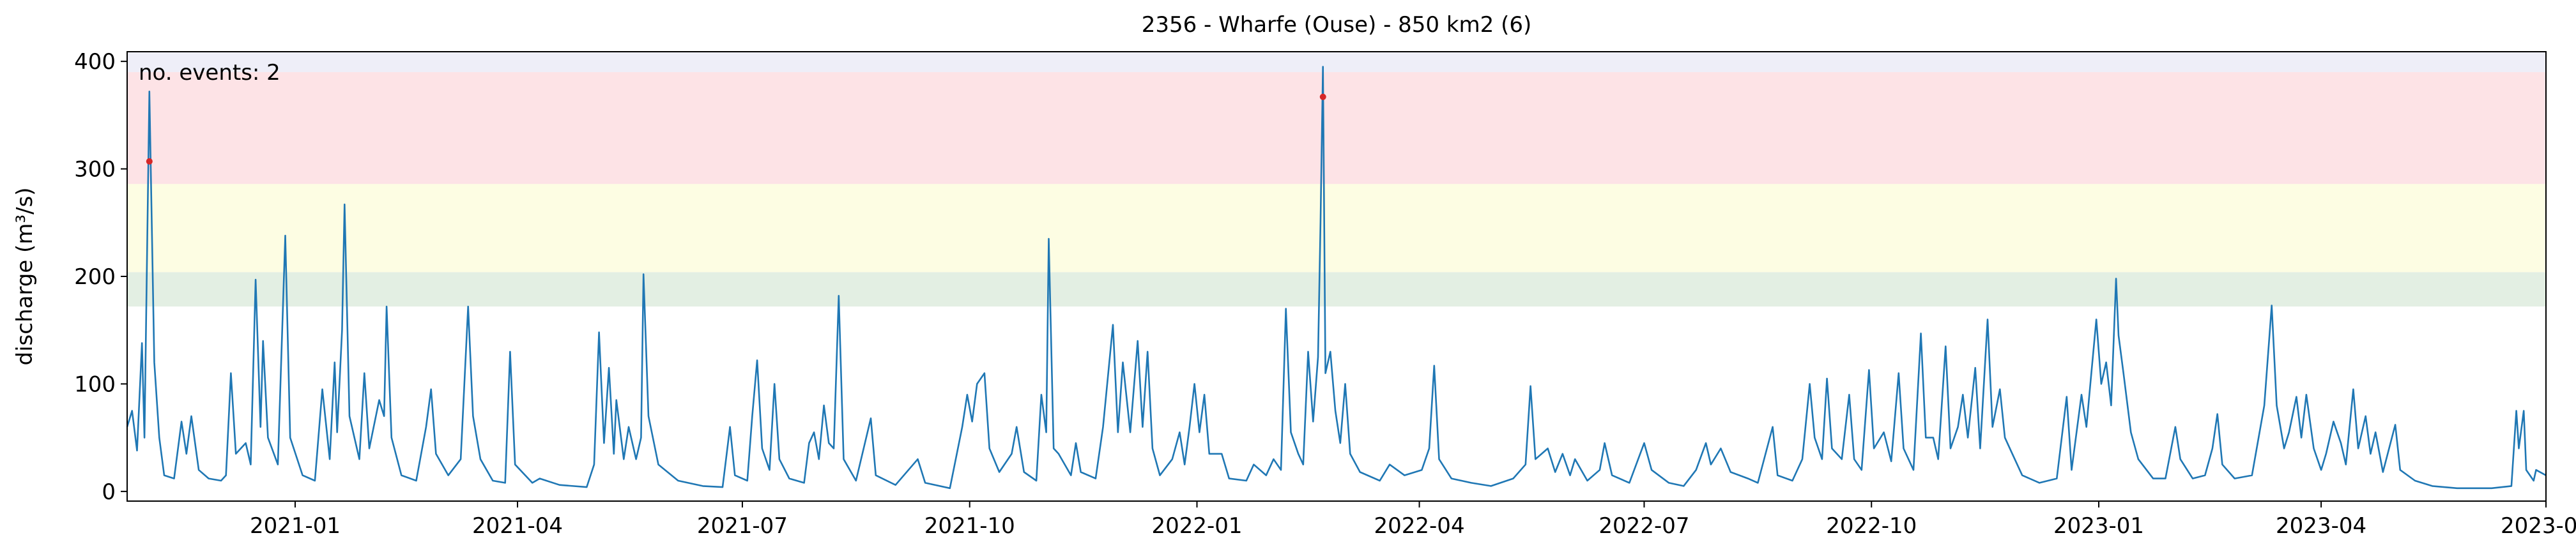 This screenshot has height=556, width=2576. I want to click on y-tick-label: 400, so click(95, 62).